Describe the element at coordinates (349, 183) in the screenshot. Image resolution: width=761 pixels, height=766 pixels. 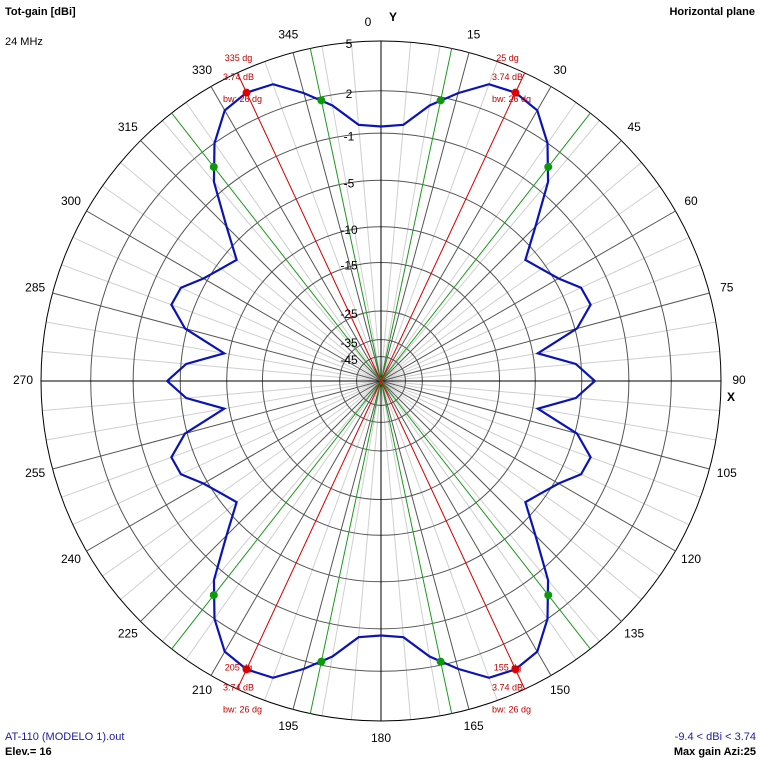
I see `gain-tick-label: -5` at that location.